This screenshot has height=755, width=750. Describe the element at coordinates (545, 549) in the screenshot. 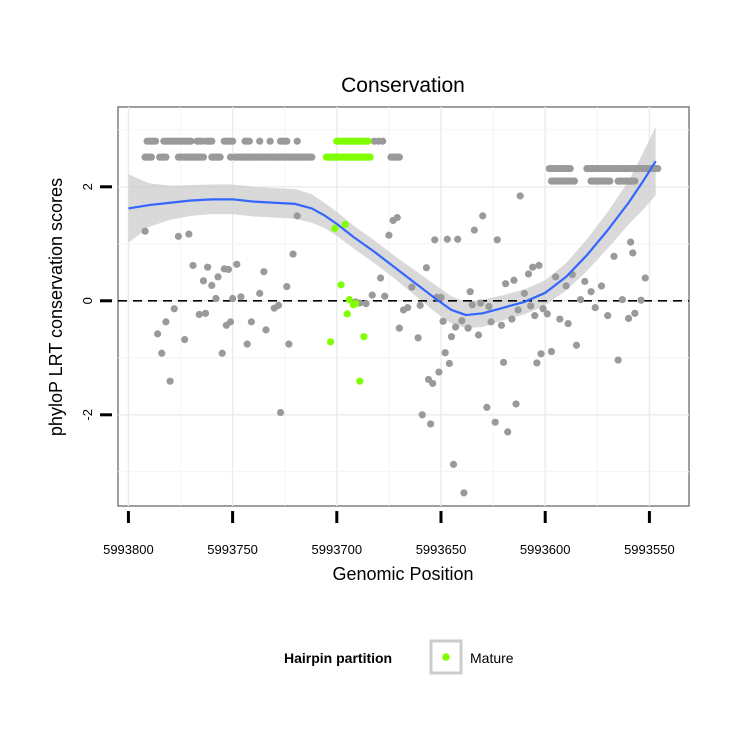

I see `x-tick-label: 5993600` at that location.